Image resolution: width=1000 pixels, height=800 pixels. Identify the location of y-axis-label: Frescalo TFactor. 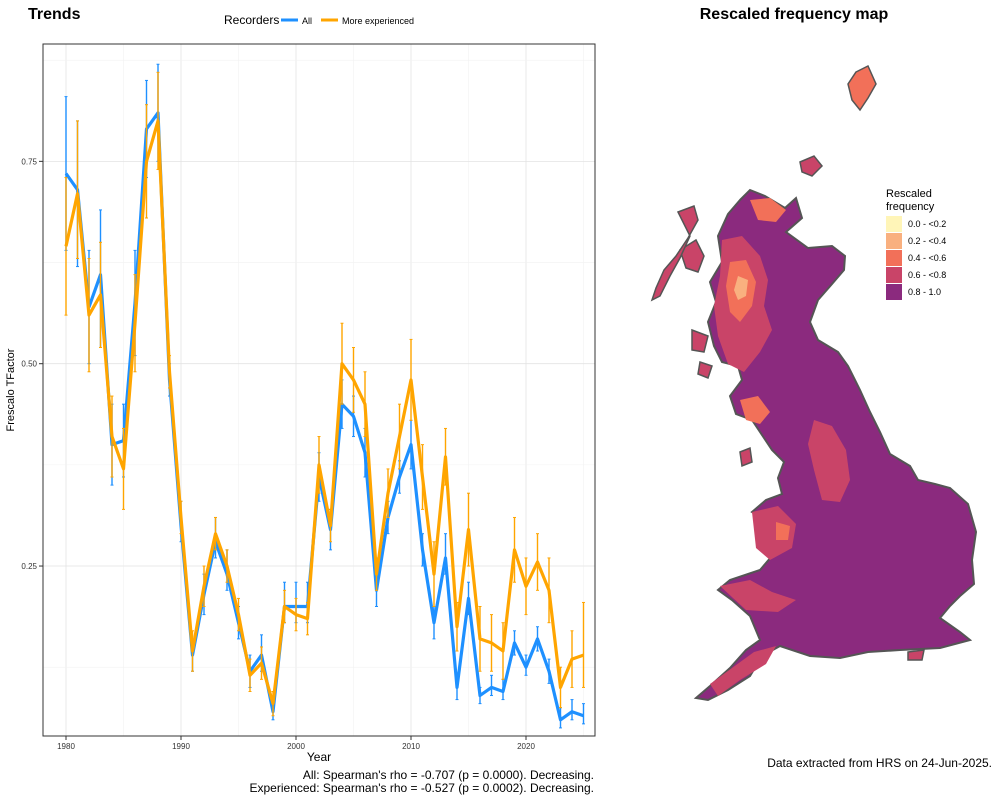
(11, 389).